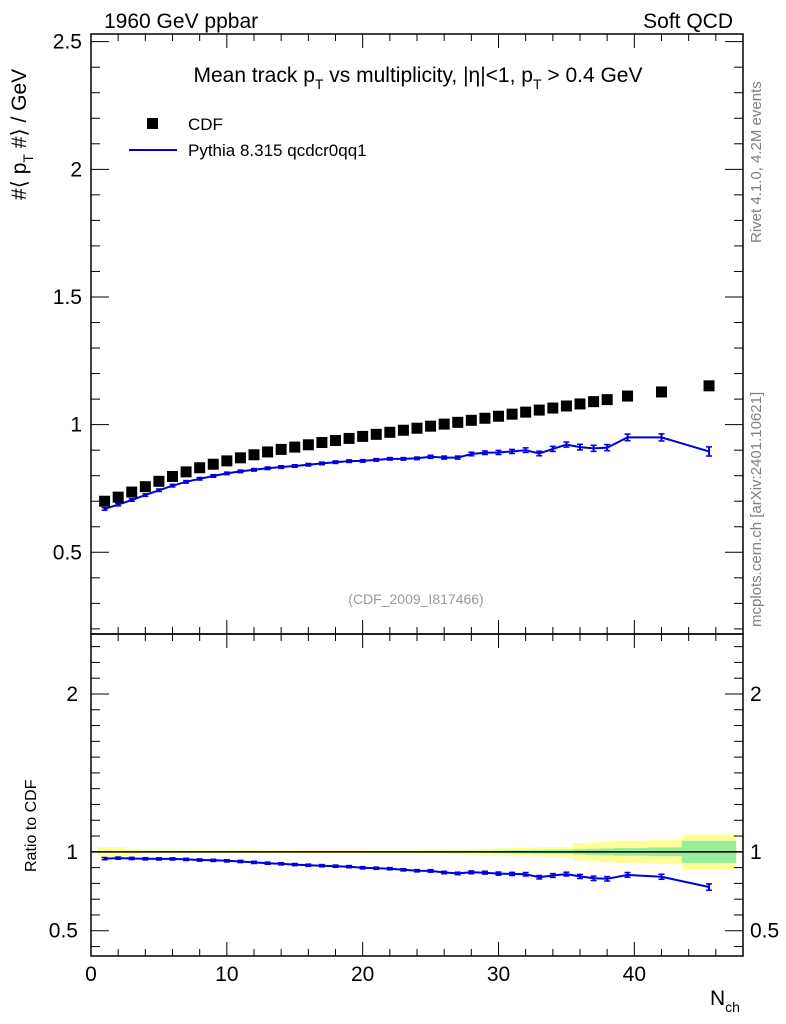 Image resolution: width=786 pixels, height=1024 pixels. I want to click on ratio-y-axis-label: Ratio to CDF, so click(31, 825).